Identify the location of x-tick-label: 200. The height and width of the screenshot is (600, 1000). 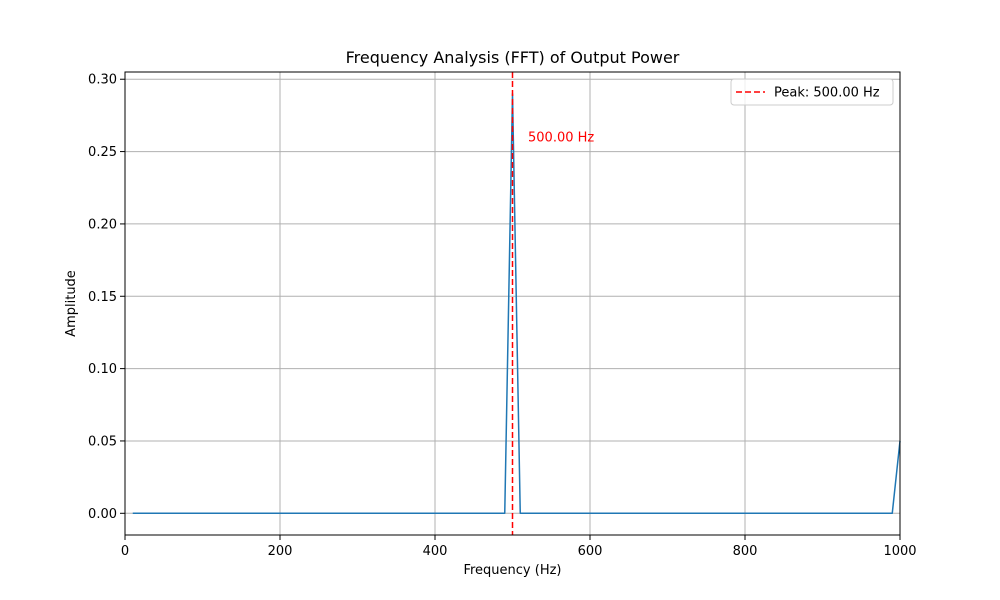
(280, 551).